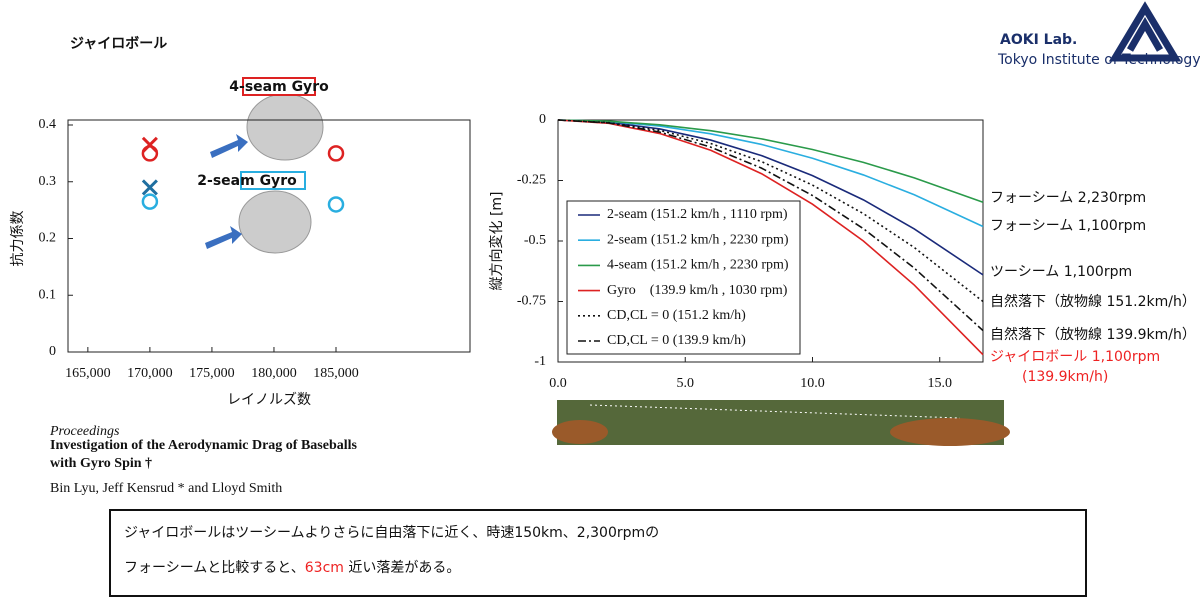  Describe the element at coordinates (697, 290) in the screenshot. I see `legend-label: Gyro (139.9 km/h , 1030 rpm)` at that location.